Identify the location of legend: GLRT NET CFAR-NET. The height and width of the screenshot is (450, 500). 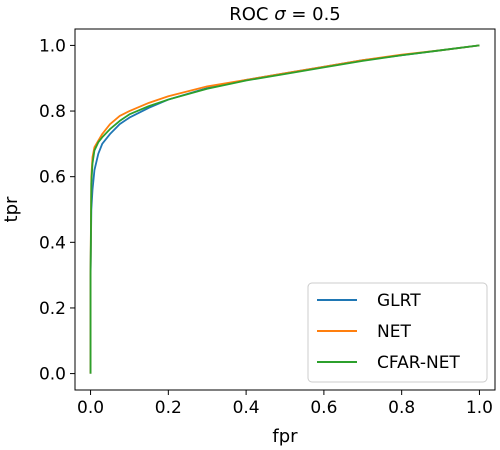
(397, 332).